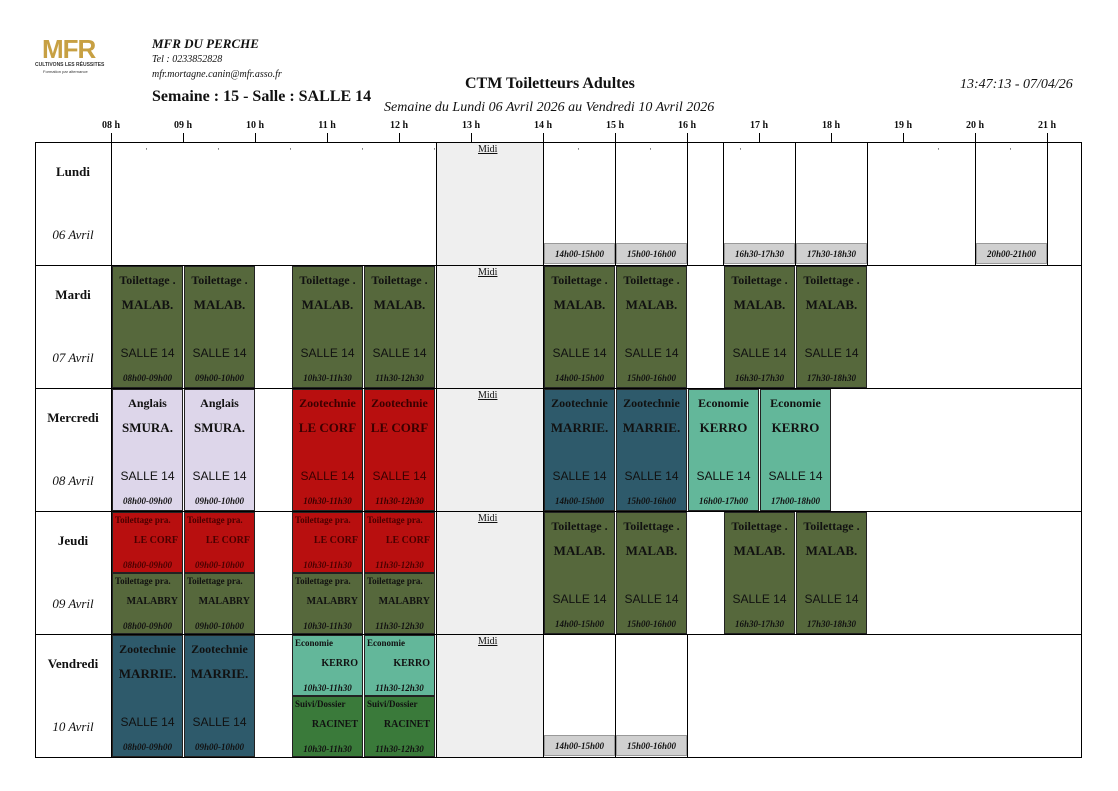 Image resolution: width=1118 pixels, height=791 pixels. Describe the element at coordinates (219, 696) in the screenshot. I see `course-block: Zootechnie MARRIE. SALLE 14 09h00-10h00` at that location.